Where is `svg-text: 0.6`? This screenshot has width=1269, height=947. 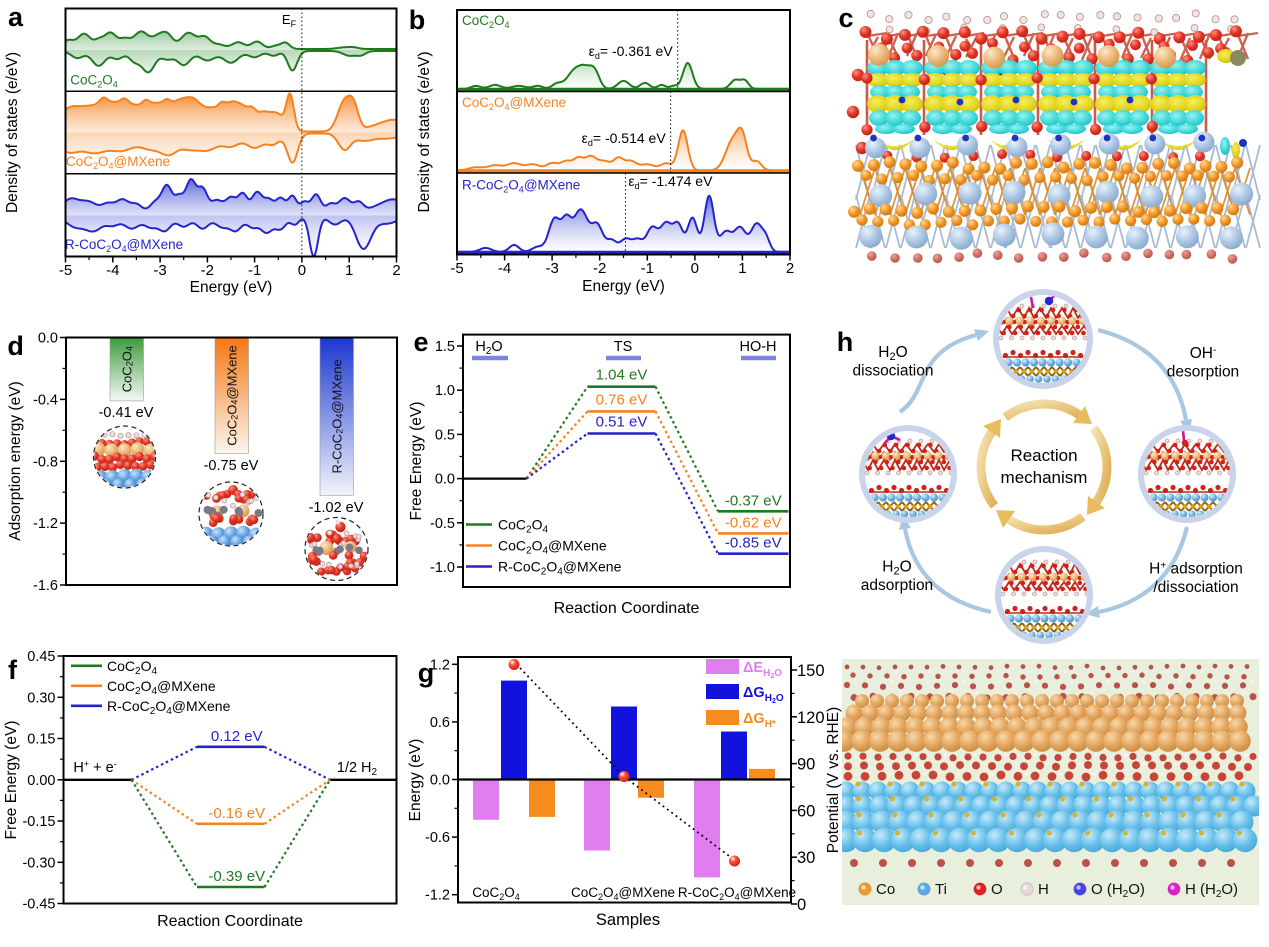
svg-text: 0.6 is located at coordinates (440, 723).